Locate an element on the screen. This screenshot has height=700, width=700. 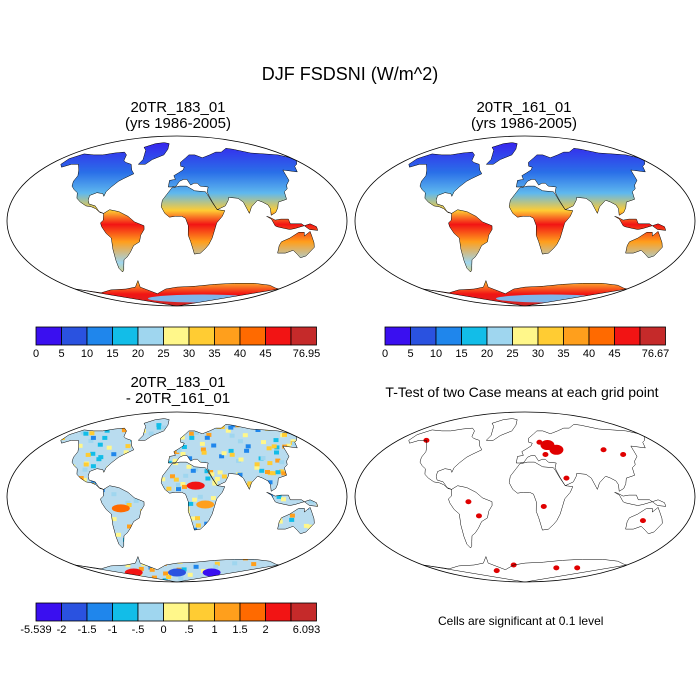
panel-1-title-line2: (yrs 1986-2005) is located at coordinates (178, 123).